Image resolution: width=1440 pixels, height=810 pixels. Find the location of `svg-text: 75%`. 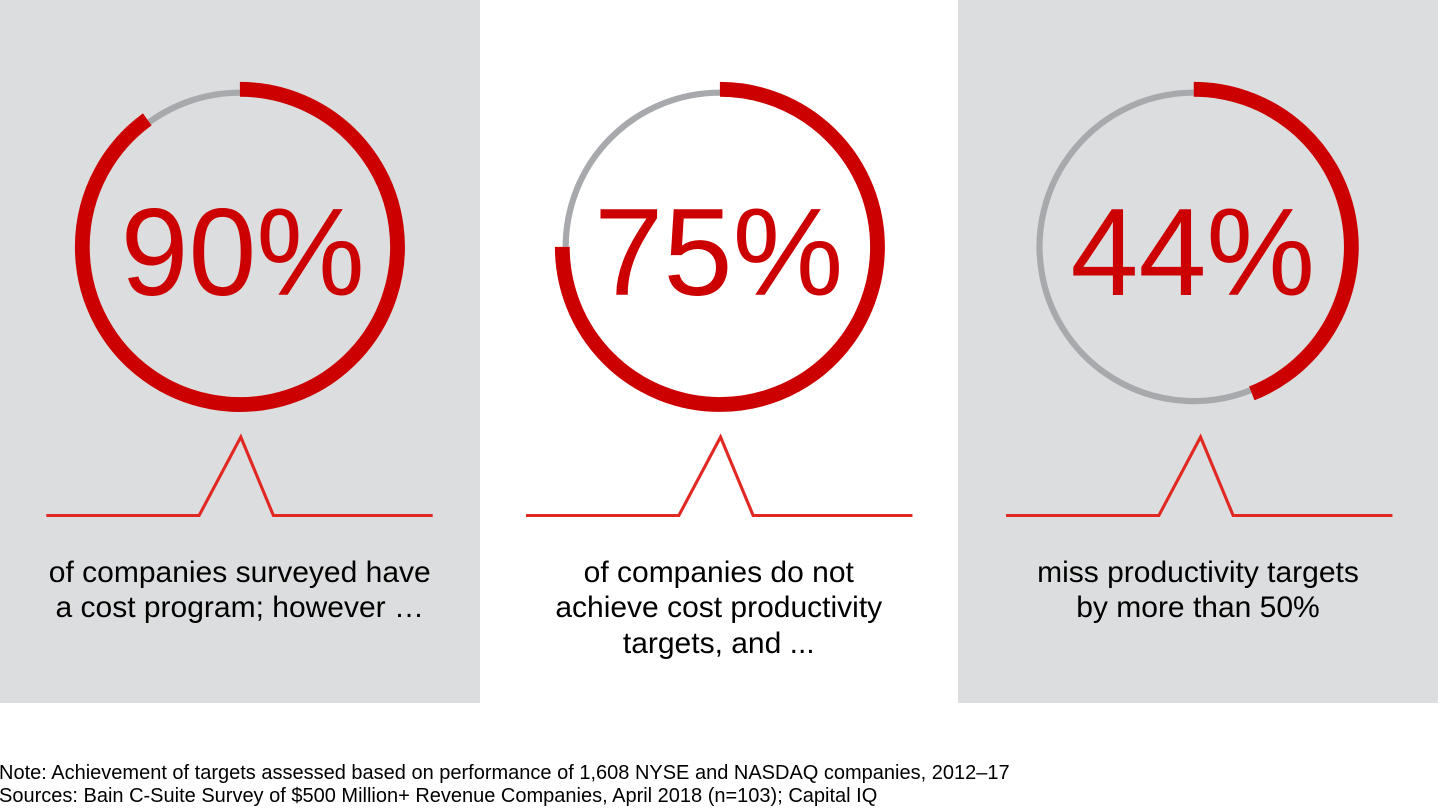

svg-text: 75% is located at coordinates (718, 252).